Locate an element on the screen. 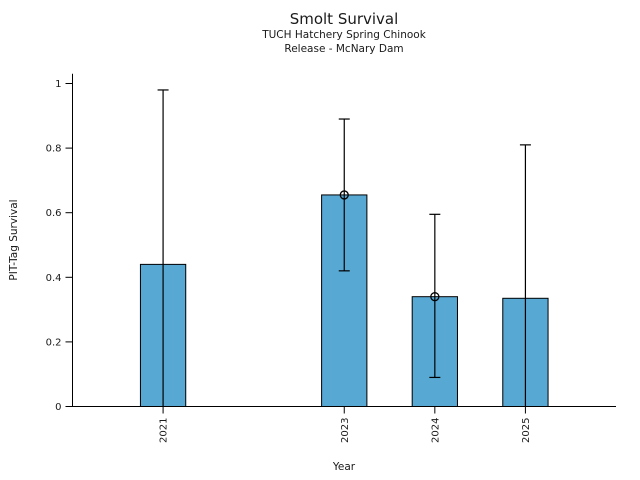 The image size is (640, 480). y-tick-label: 0.8 is located at coordinates (54, 149).